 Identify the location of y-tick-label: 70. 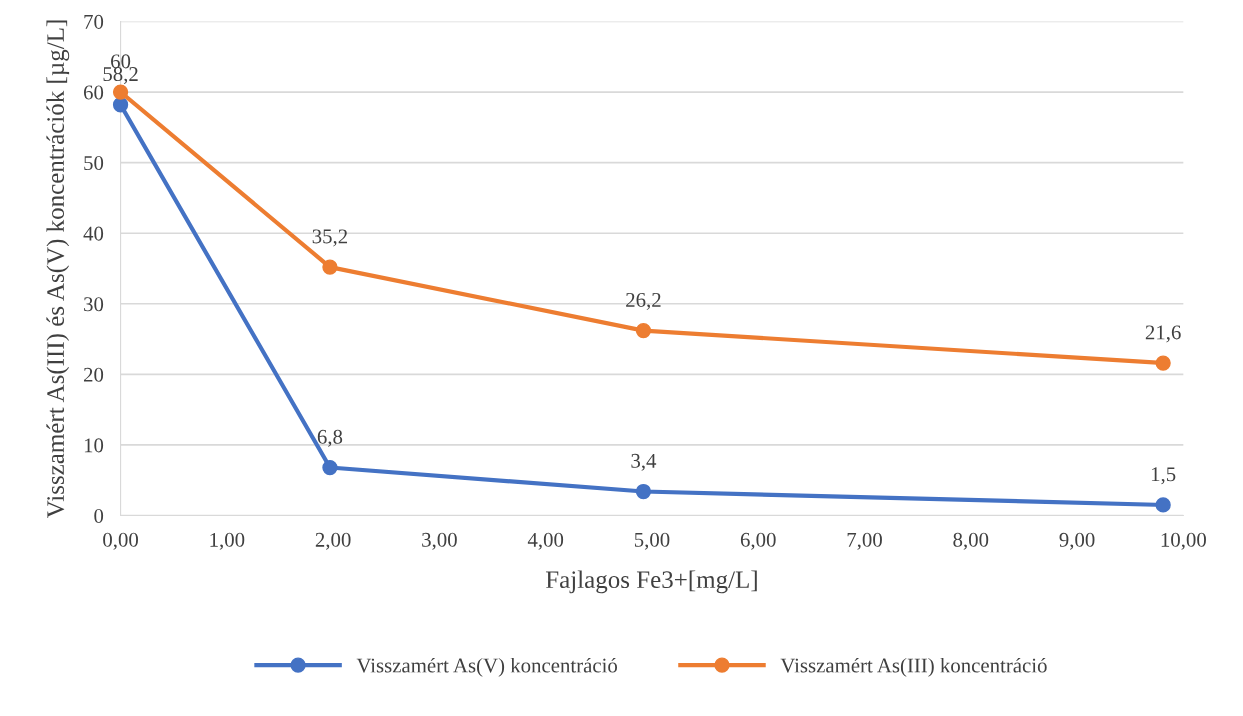
(94, 21).